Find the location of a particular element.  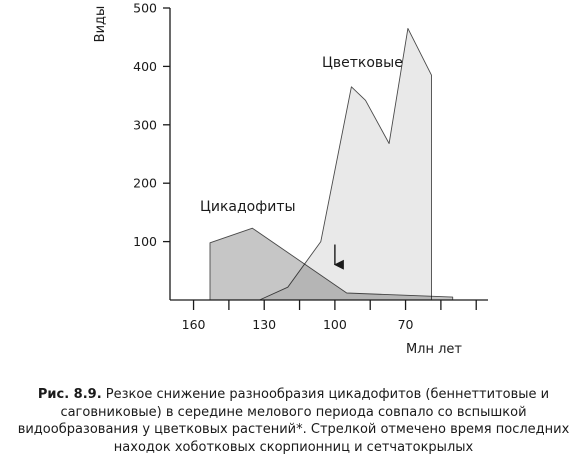

x-tick-label: 100 is located at coordinates (335, 324).